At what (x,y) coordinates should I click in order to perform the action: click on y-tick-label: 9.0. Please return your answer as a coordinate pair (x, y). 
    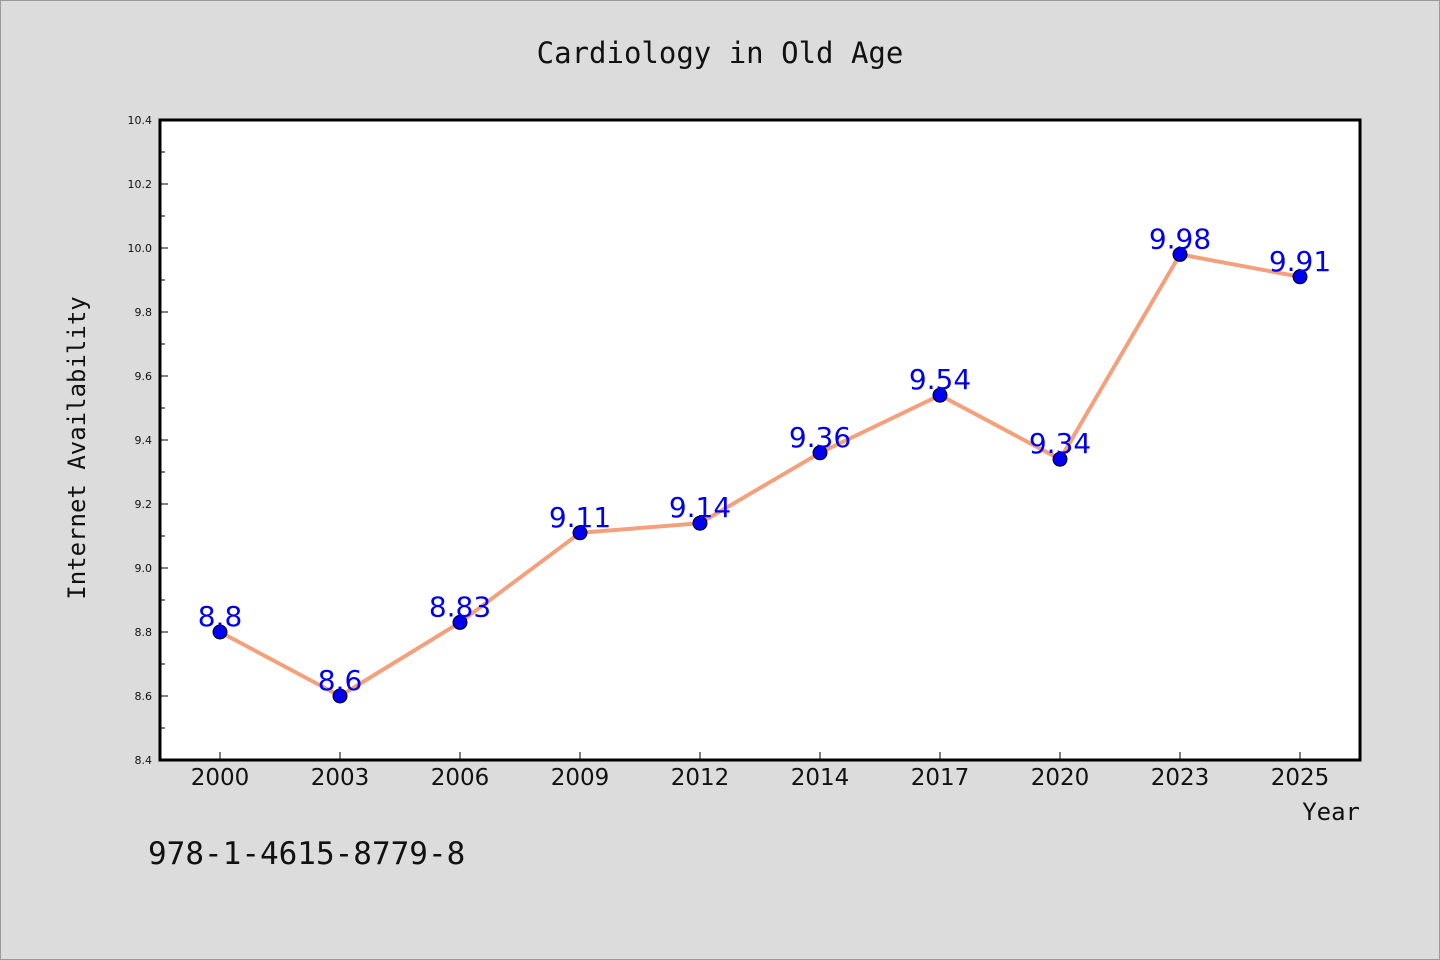
    Looking at the image, I should click on (144, 568).